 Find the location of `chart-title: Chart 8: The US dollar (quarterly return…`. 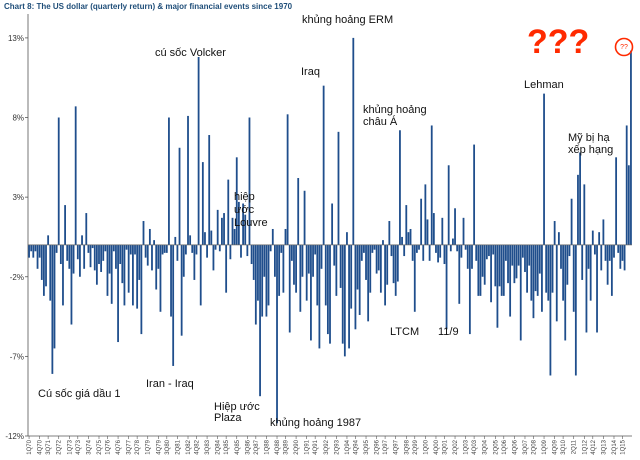

chart-title: Chart 8: The US dollar (quarterly return… is located at coordinates (148, 6).